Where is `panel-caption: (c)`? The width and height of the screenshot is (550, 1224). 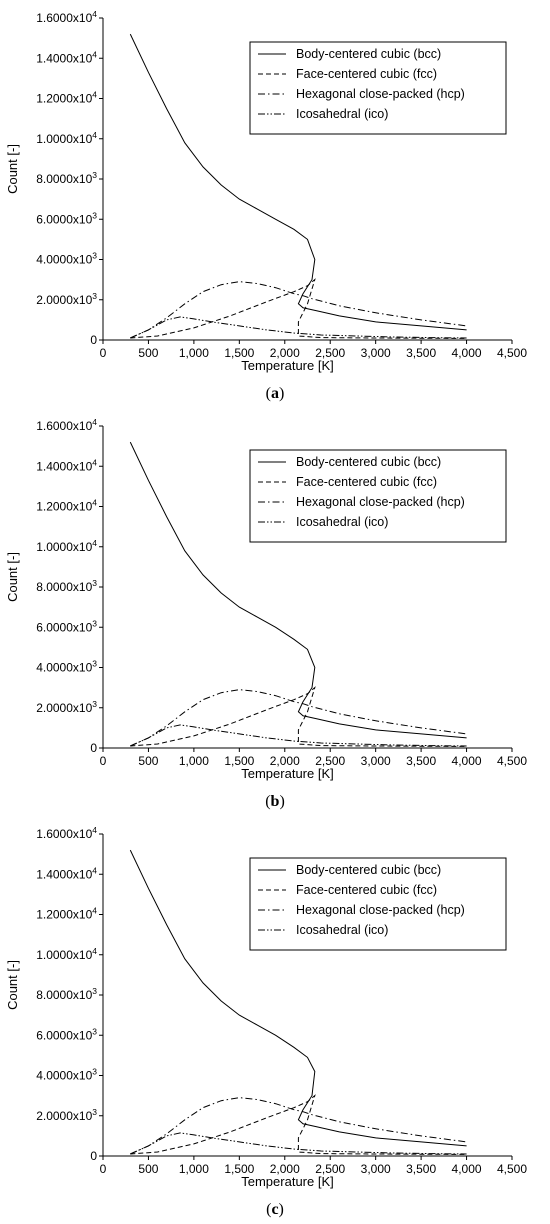
panel-caption: (c) is located at coordinates (275, 1209).